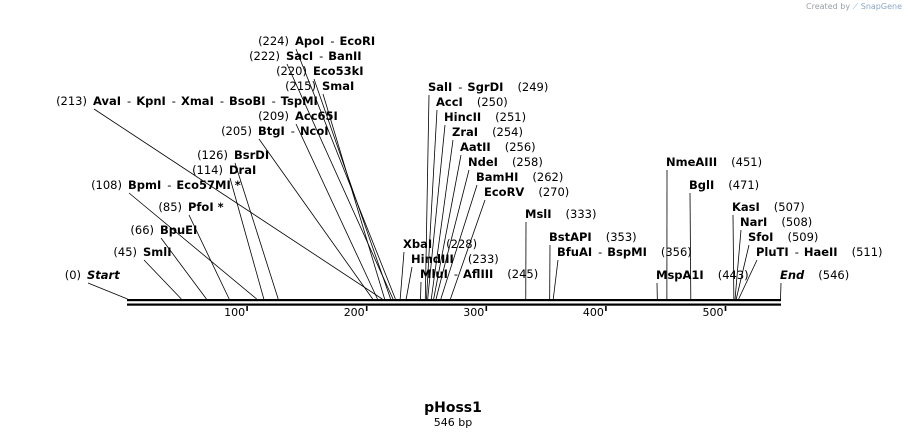 Image resolution: width=908 pixels, height=438 pixels. What do you see at coordinates (461, 244) in the screenshot?
I see `site-position: (228)` at bounding box center [461, 244].